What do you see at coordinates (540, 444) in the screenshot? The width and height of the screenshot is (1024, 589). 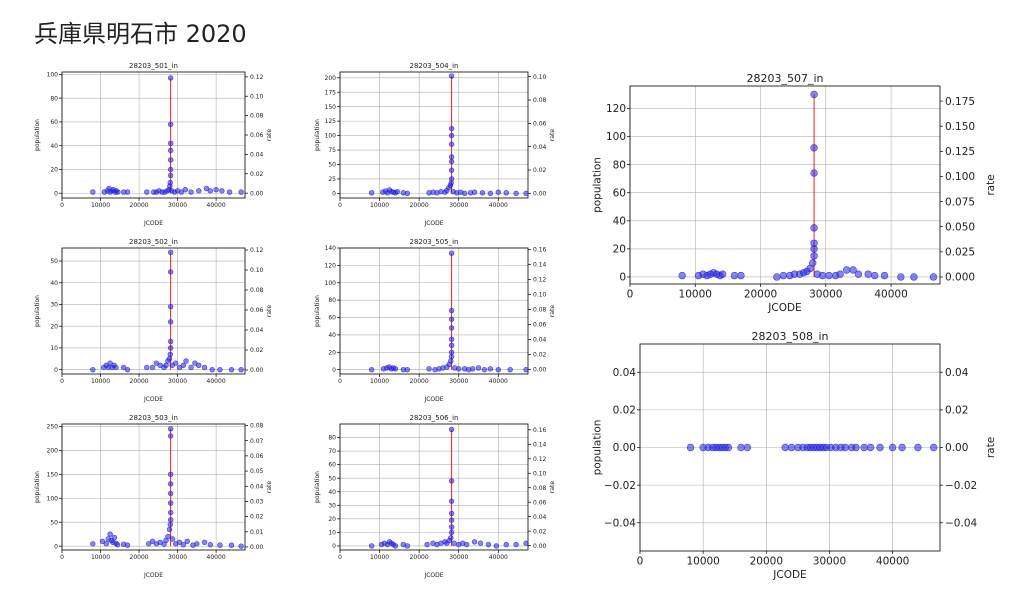 I see `y2-tick-label: 0.14` at bounding box center [540, 444].